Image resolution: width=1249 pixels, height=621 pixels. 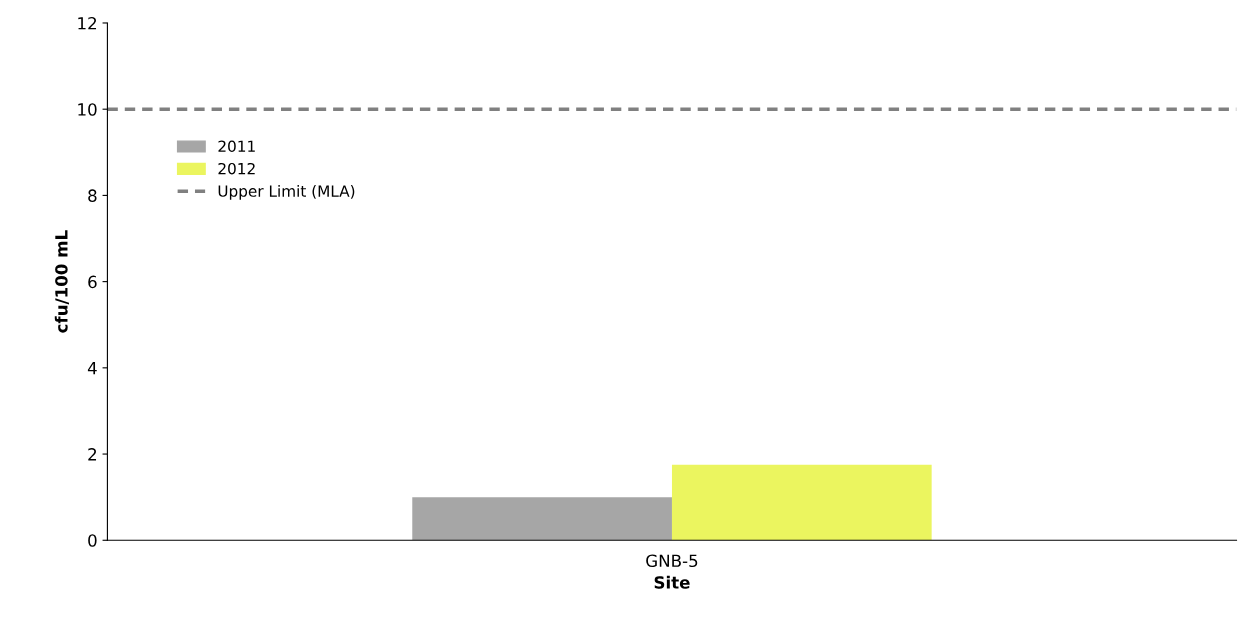 I want to click on x-tick-label: GNB-5, so click(x=672, y=561).